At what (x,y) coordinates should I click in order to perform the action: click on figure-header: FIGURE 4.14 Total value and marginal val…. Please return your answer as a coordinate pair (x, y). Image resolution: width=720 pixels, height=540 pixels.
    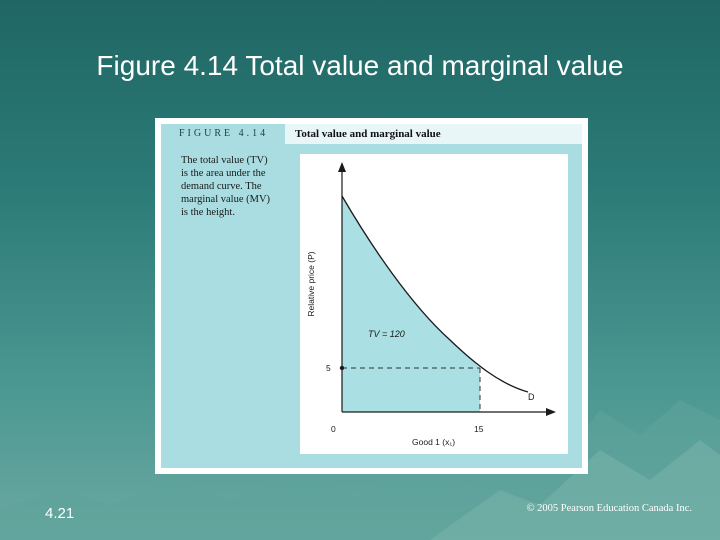
    Looking at the image, I should click on (371, 134).